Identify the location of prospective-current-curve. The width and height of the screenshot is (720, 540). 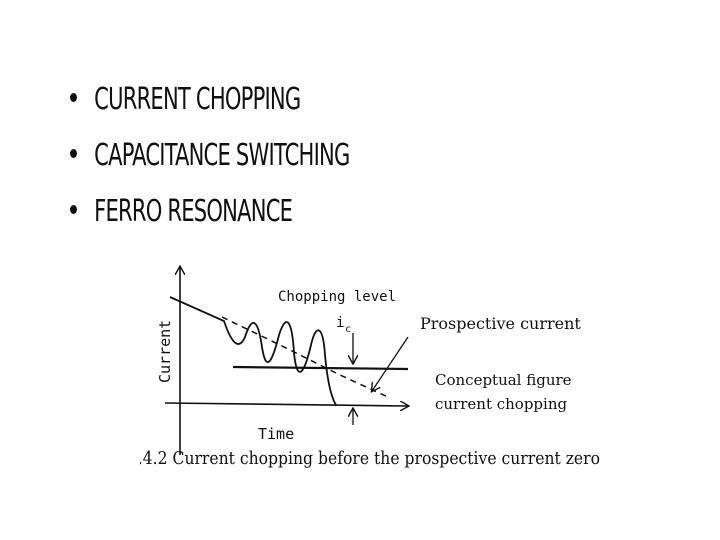
(306, 357).